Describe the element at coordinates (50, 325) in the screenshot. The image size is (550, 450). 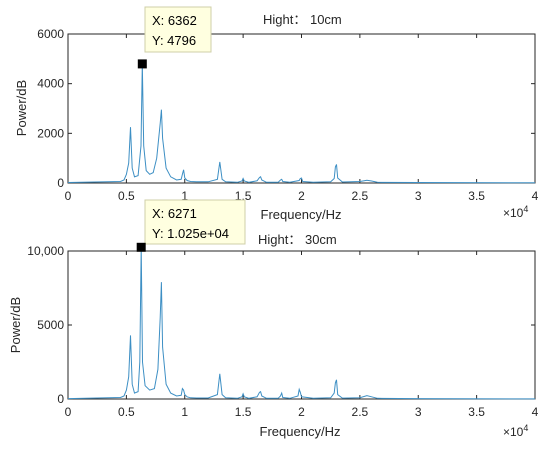
I see `y-tick-label: 5000` at that location.